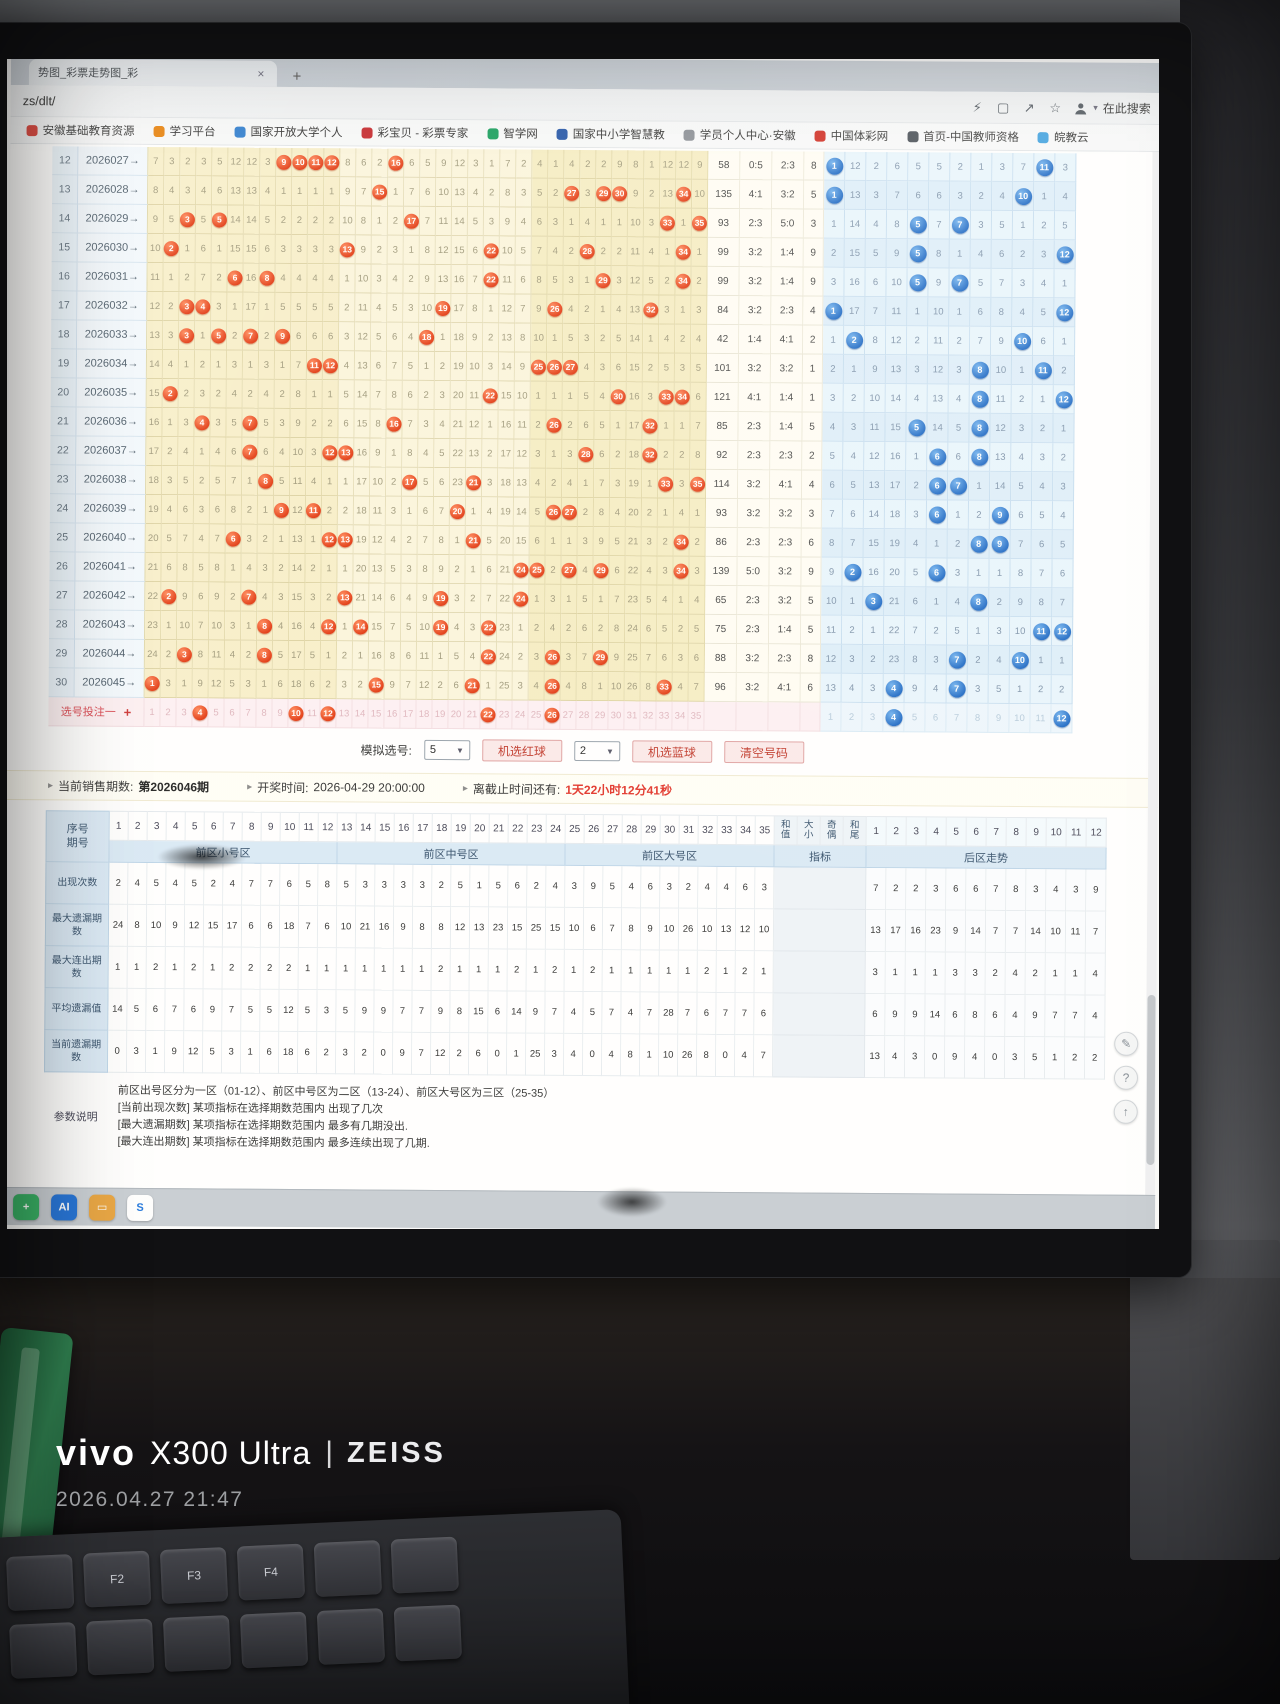 This screenshot has width=1280, height=1704. What do you see at coordinates (1126, 1077) in the screenshot?
I see `help-button: ?` at bounding box center [1126, 1077].